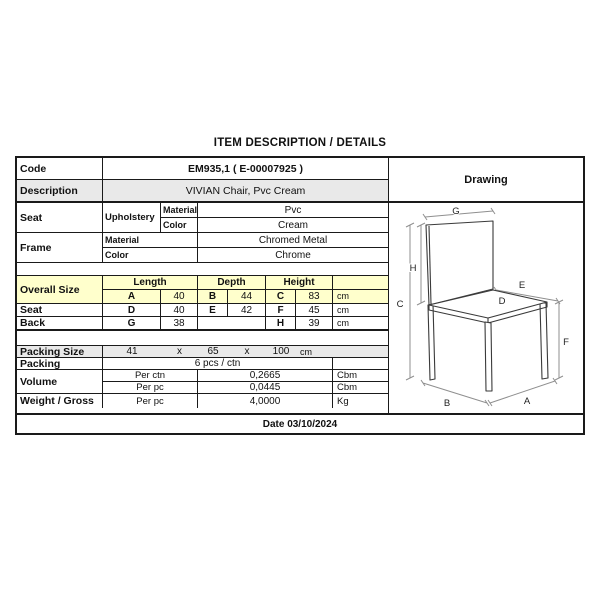  I want to click on seat-material-label: Material, so click(180, 210).